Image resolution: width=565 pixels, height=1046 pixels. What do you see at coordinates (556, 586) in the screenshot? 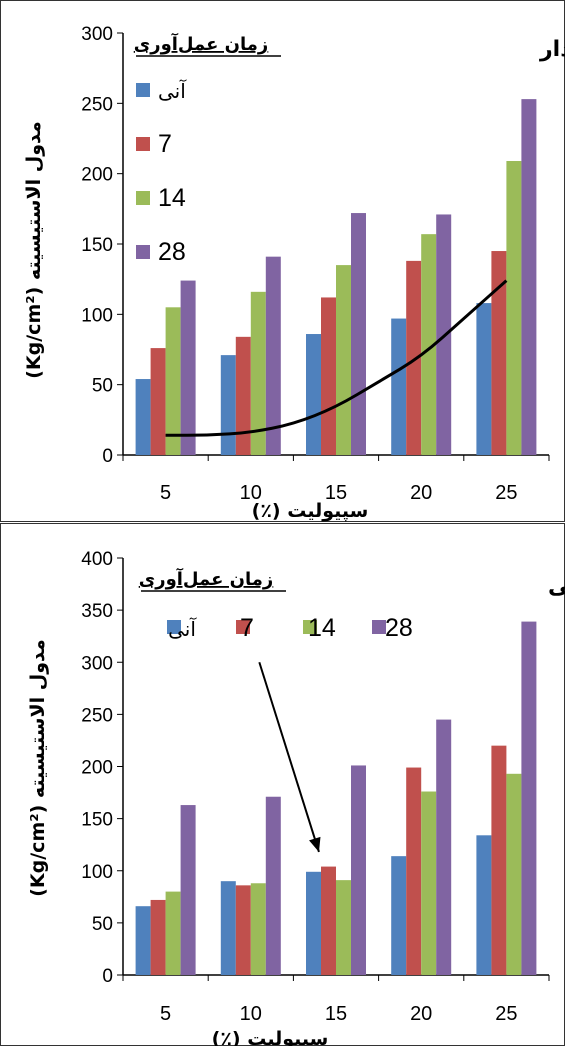
I see `chart-title: (ج) ماسه رسی` at bounding box center [556, 586].